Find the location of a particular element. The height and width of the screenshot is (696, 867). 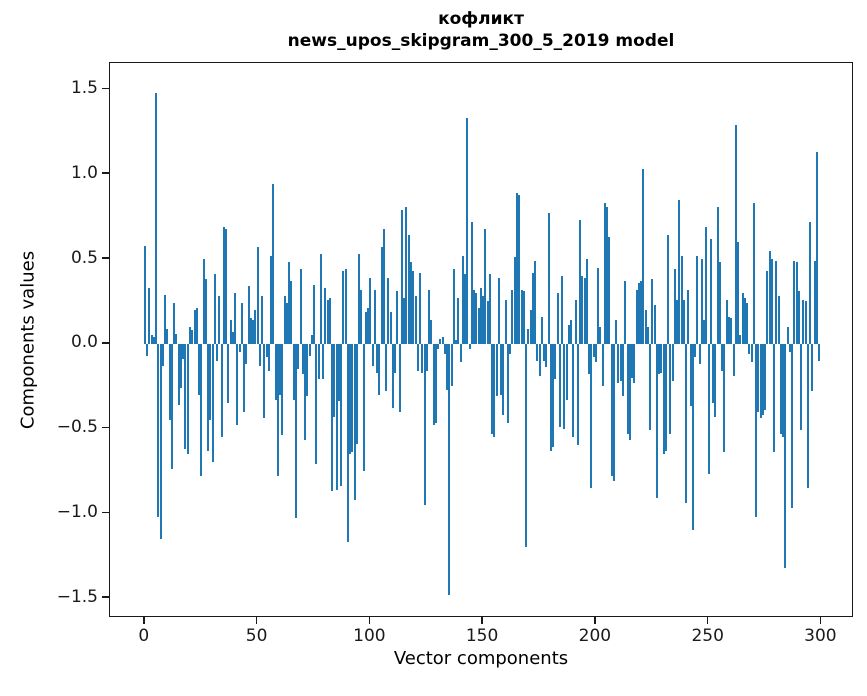

chart-title-model: news_upos_skipgram_300_5_2019 model is located at coordinates (481, 41).